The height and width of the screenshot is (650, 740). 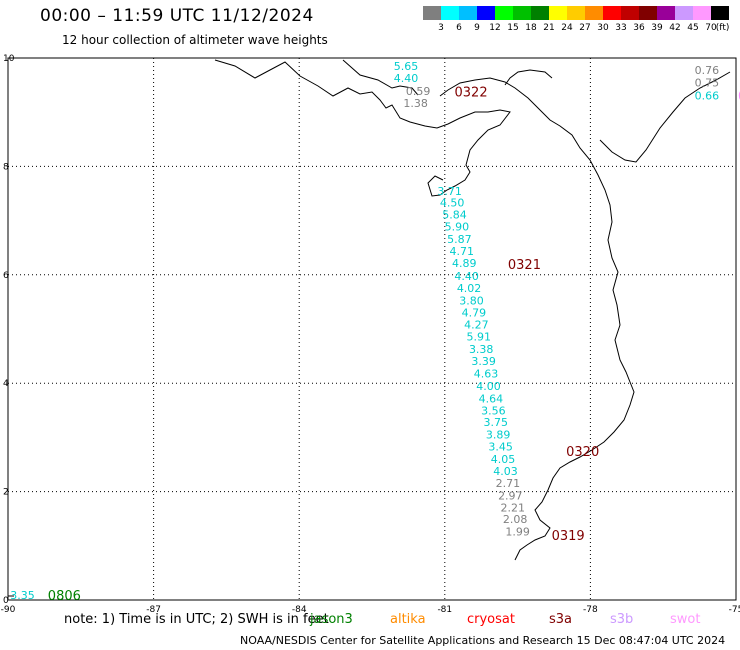 What do you see at coordinates (561, 619) in the screenshot?
I see `satellite-legend-item: s3a` at bounding box center [561, 619].